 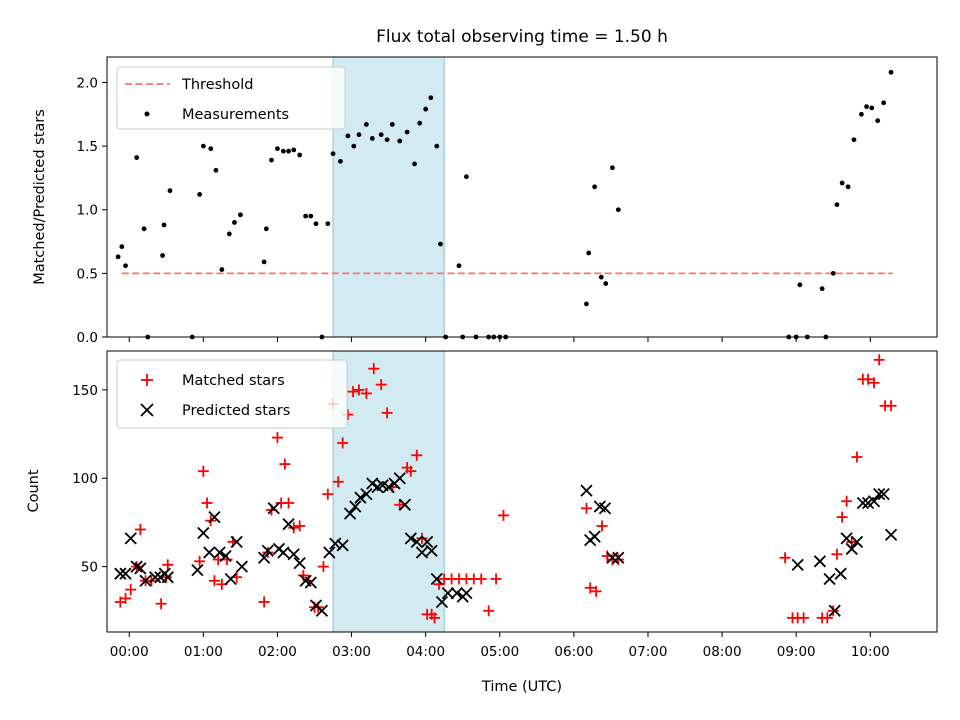 I want to click on legend-measurements: Measurements, so click(x=235, y=115).